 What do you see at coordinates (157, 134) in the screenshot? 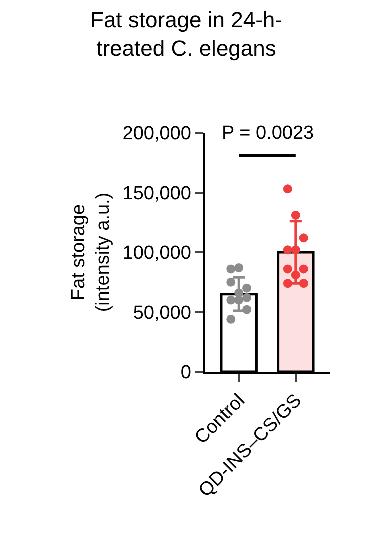
I see `y-tick-label: 200,000` at bounding box center [157, 134].